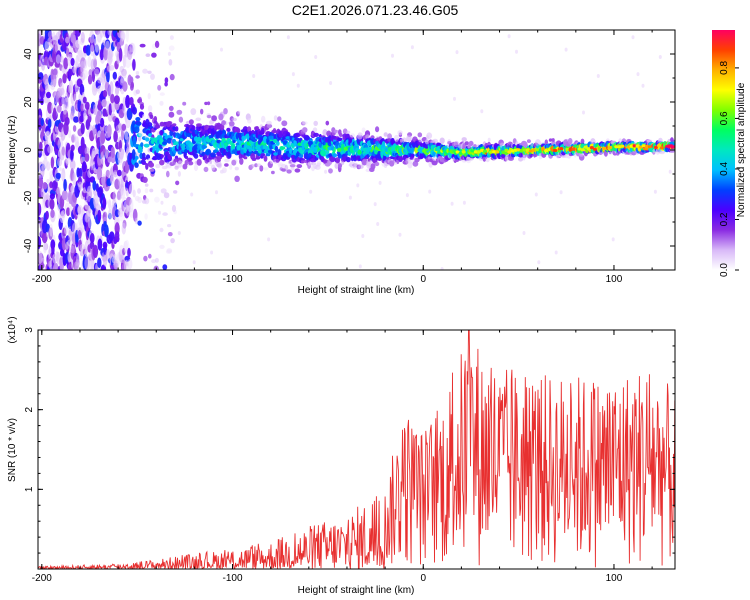 This screenshot has width=750, height=600. What do you see at coordinates (729, 169) in the screenshot?
I see `colorbar-ticks: 0.0 0.2 0.4 0.6 0.8` at bounding box center [729, 169].